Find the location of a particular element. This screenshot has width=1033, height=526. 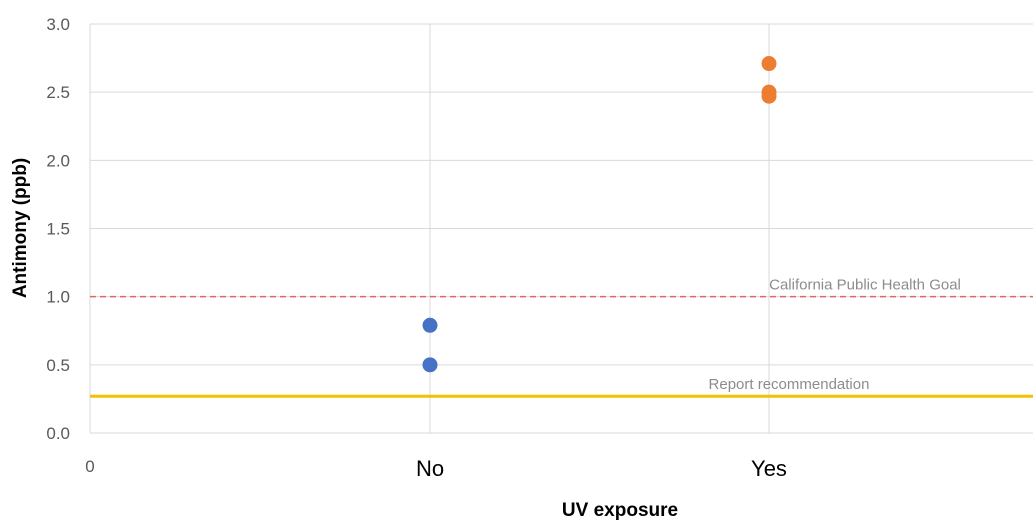

x-axis-title: UV exposure is located at coordinates (620, 510).